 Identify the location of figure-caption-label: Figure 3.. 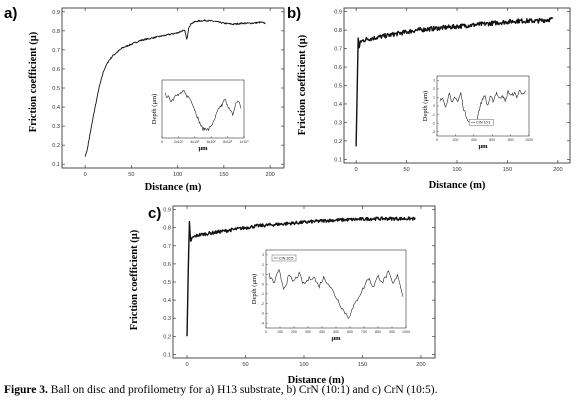
(26, 390).